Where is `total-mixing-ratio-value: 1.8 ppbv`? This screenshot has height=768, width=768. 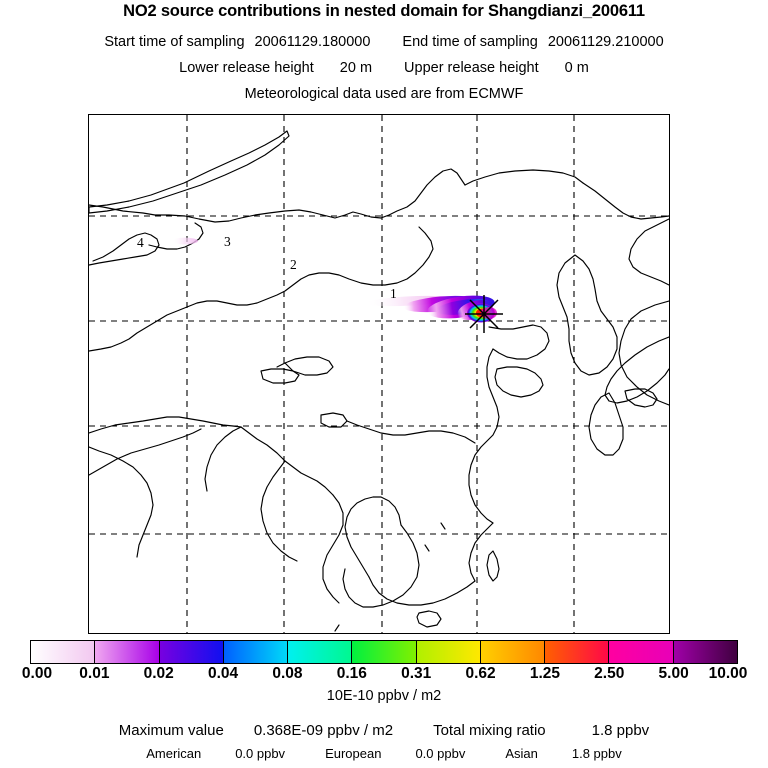 total-mixing-ratio-value: 1.8 ppbv is located at coordinates (620, 730).